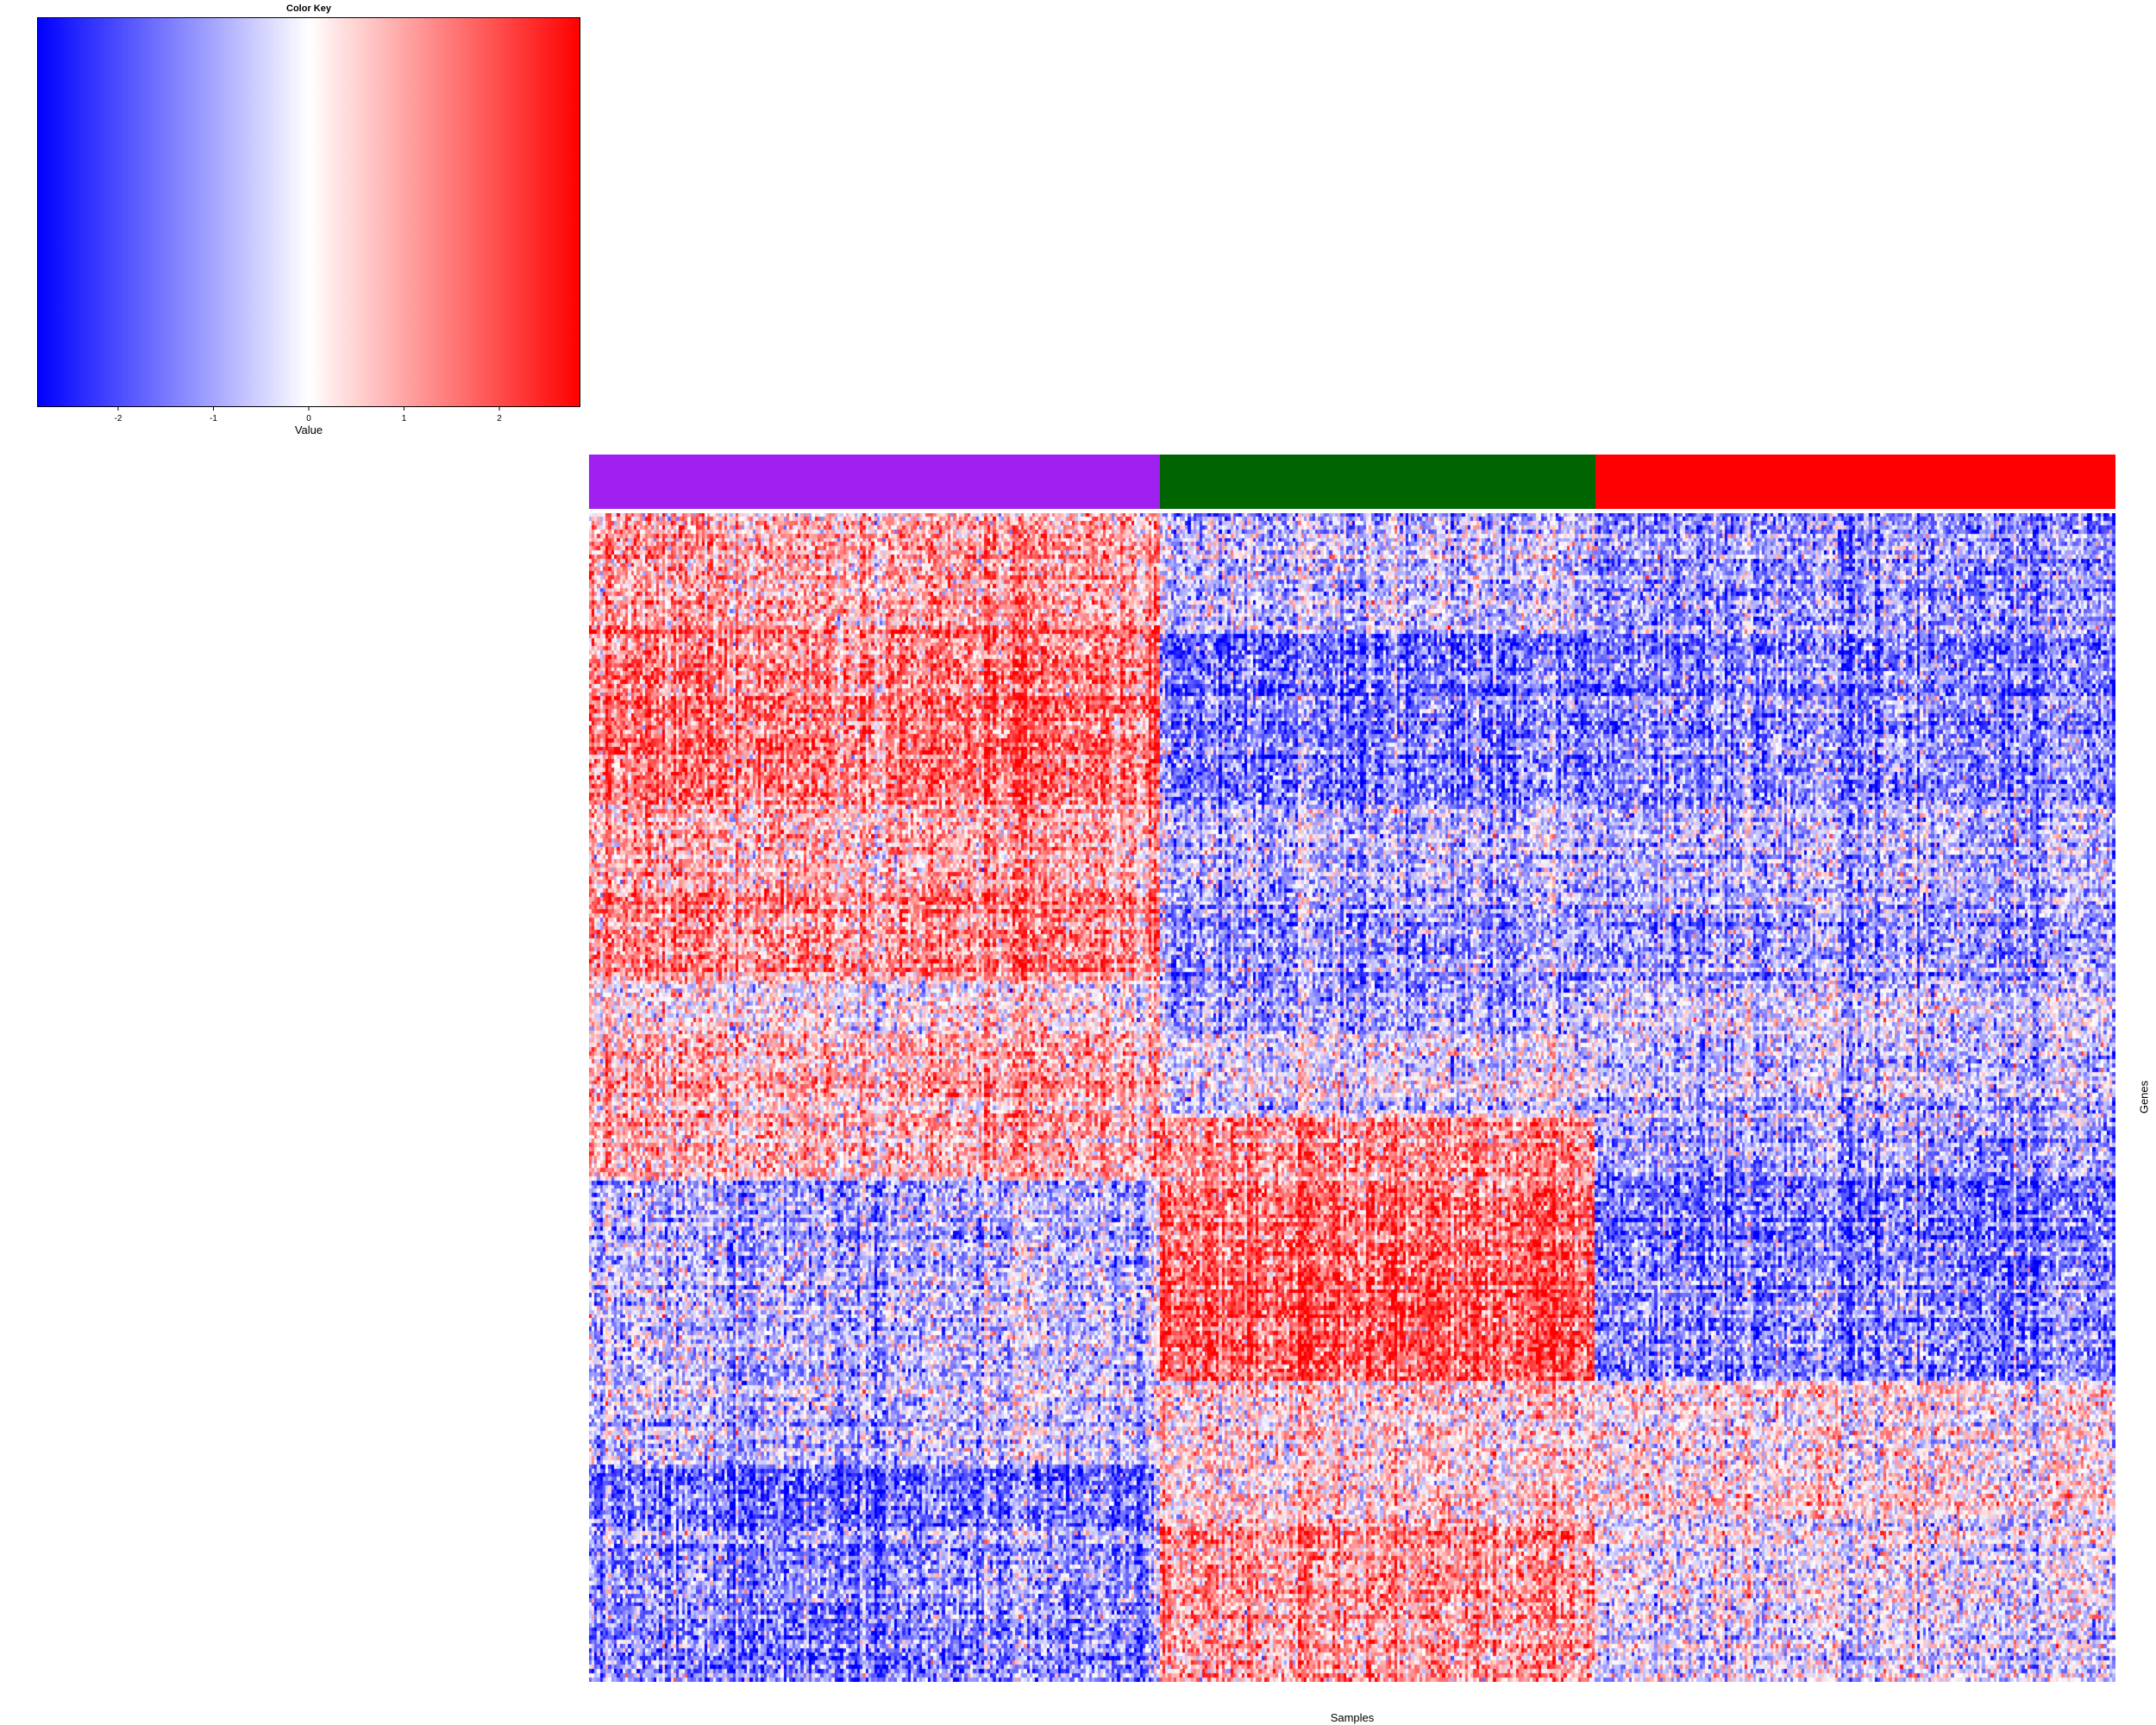  Describe the element at coordinates (499, 419) in the screenshot. I see `color-key-tick-label: 2` at that location.